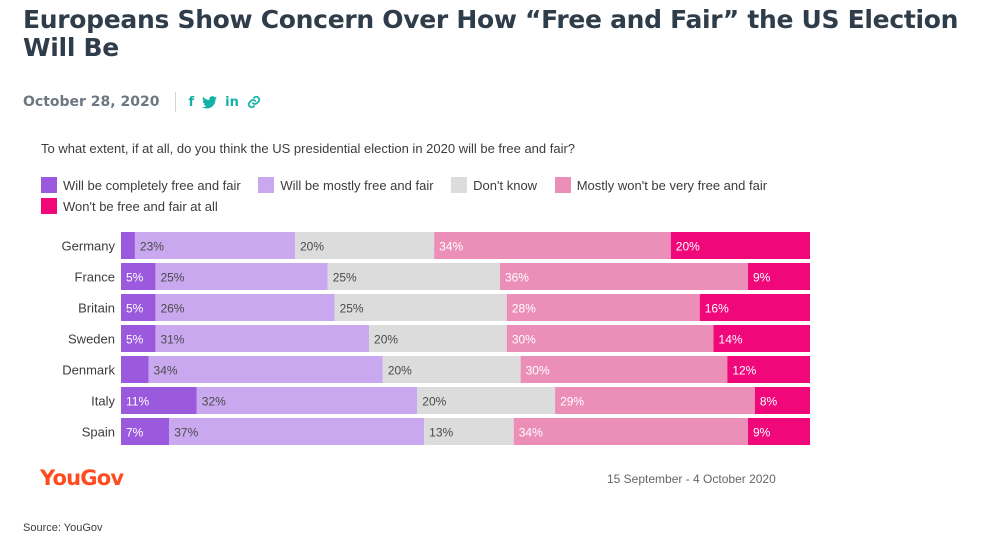 This screenshot has height=551, width=982. What do you see at coordinates (232, 102) in the screenshot?
I see `linkedin-icon: in` at bounding box center [232, 102].